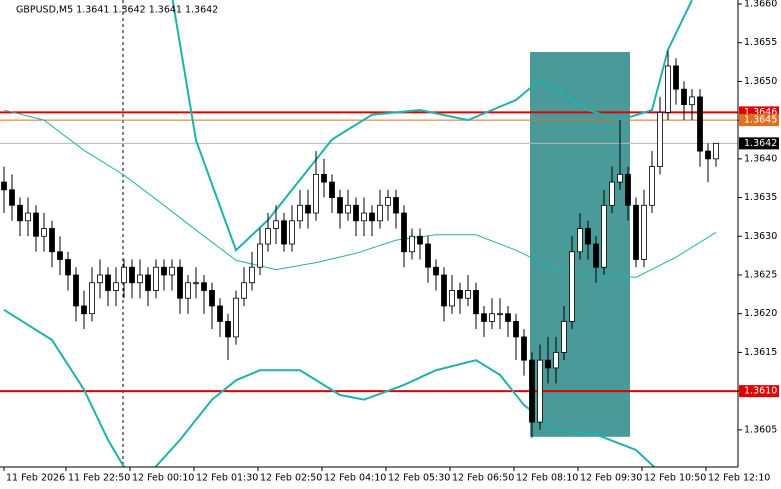  I want to click on x-tick-label: 11 Feb 22:50, so click(99, 478).